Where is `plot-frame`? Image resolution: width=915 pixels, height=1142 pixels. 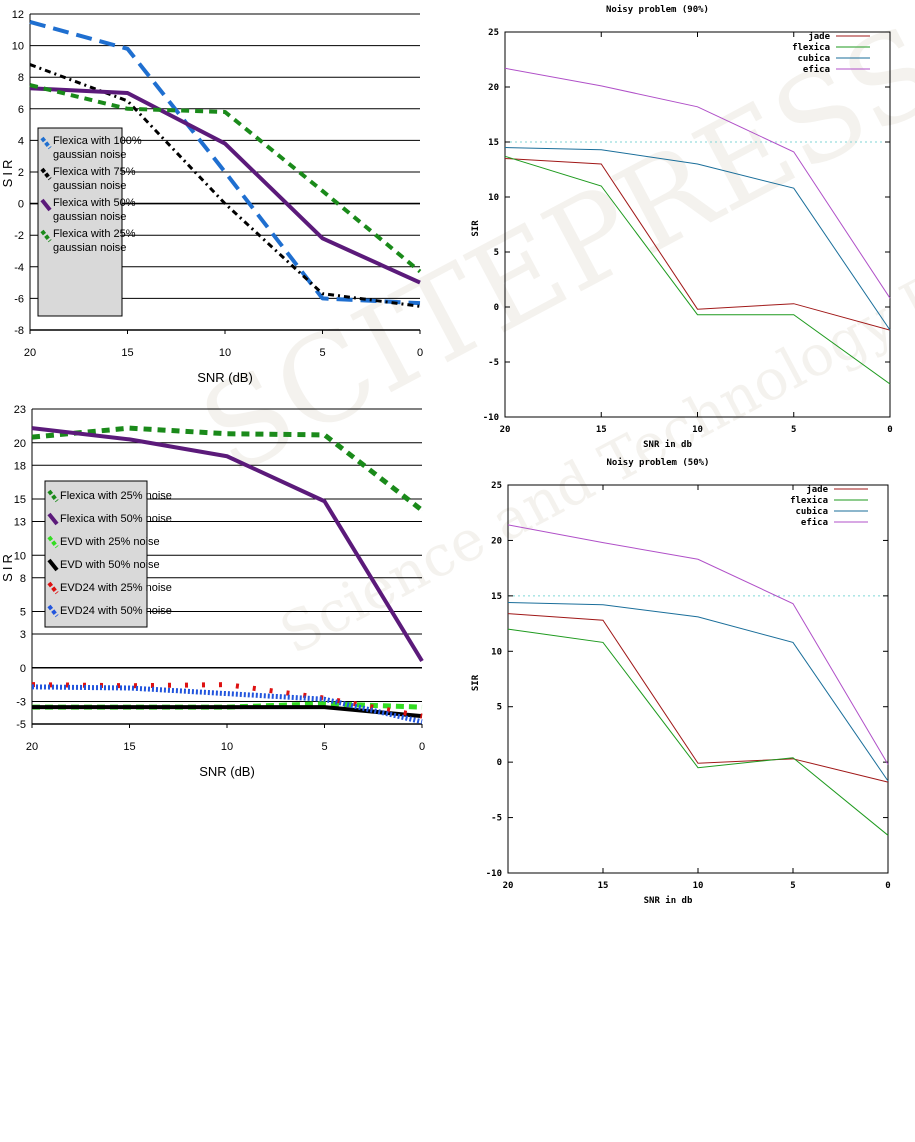 plot-frame is located at coordinates (698, 679).